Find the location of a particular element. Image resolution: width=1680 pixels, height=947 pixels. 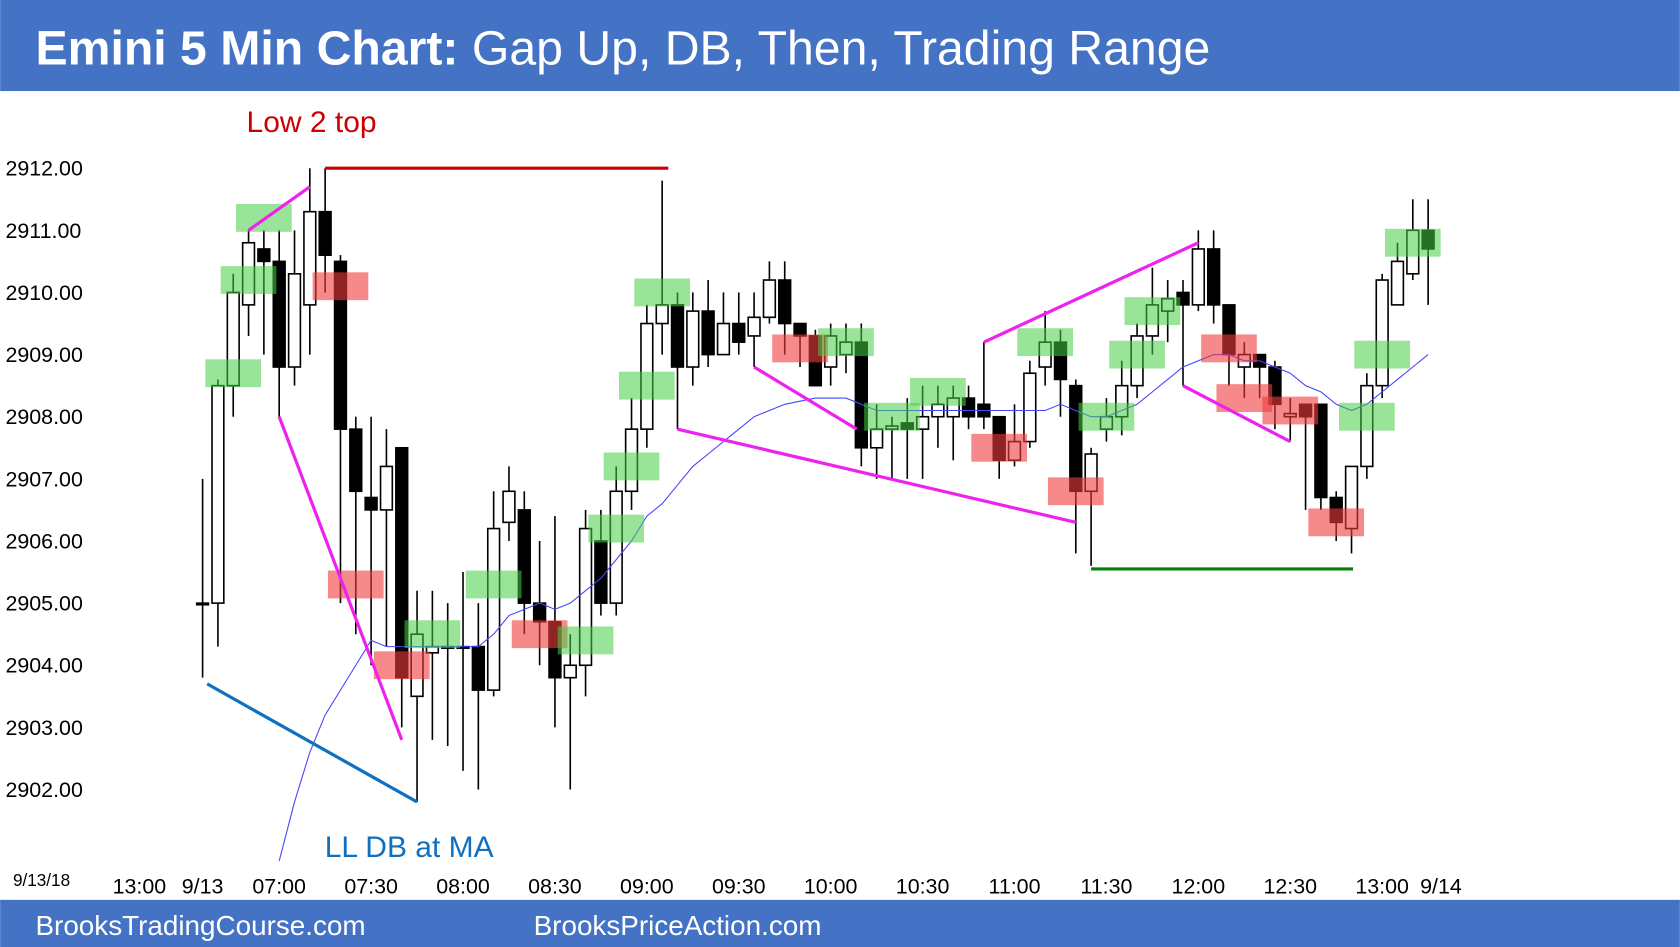

y-tick-label: 2905.00 is located at coordinates (43, 604).